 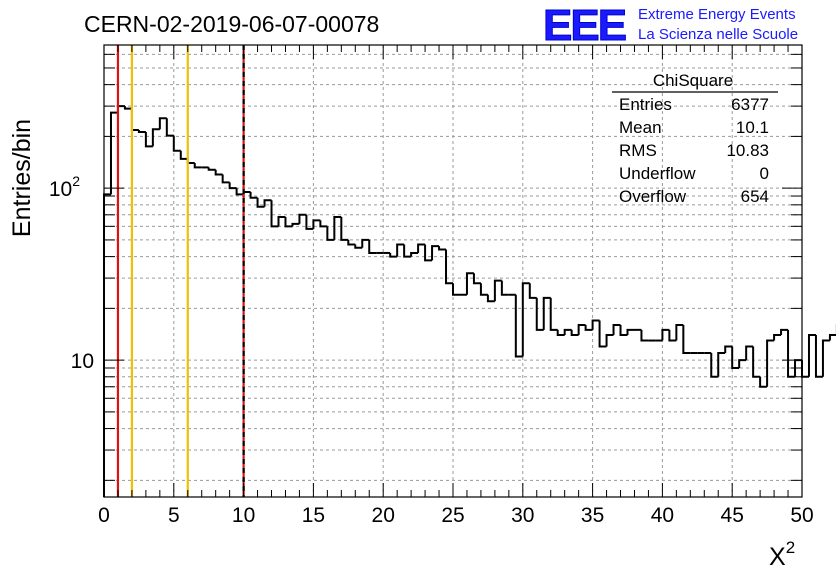 I want to click on x-tick-label: 5, so click(x=174, y=515).